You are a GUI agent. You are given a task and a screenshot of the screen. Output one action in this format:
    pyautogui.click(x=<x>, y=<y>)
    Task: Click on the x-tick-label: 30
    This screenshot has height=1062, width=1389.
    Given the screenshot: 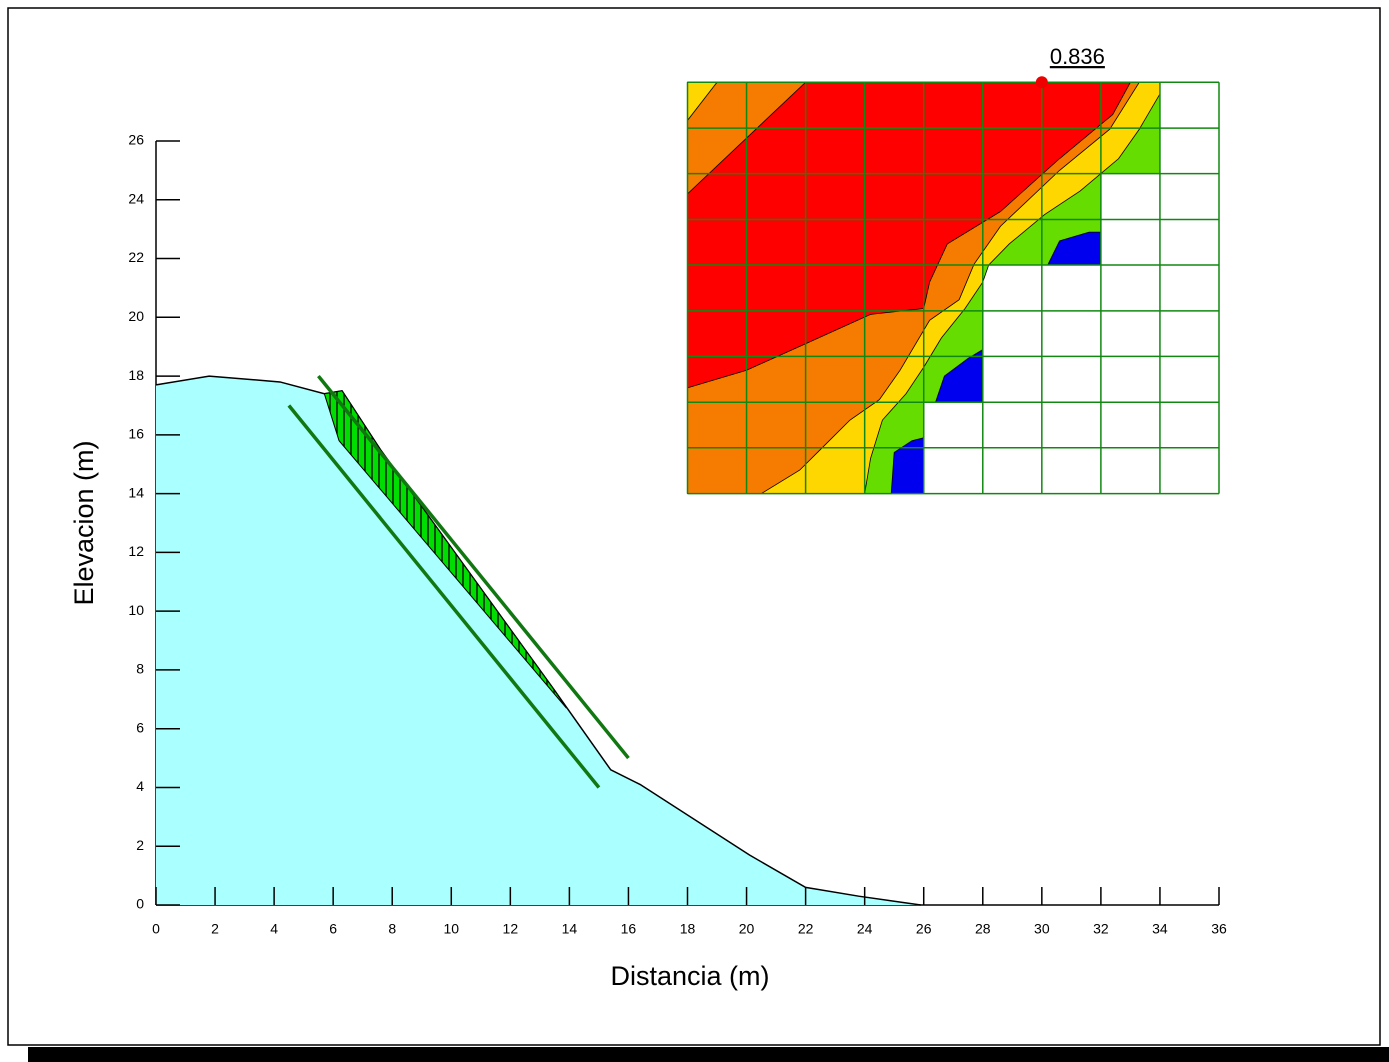 What is the action you would take?
    pyautogui.click(x=1042, y=929)
    